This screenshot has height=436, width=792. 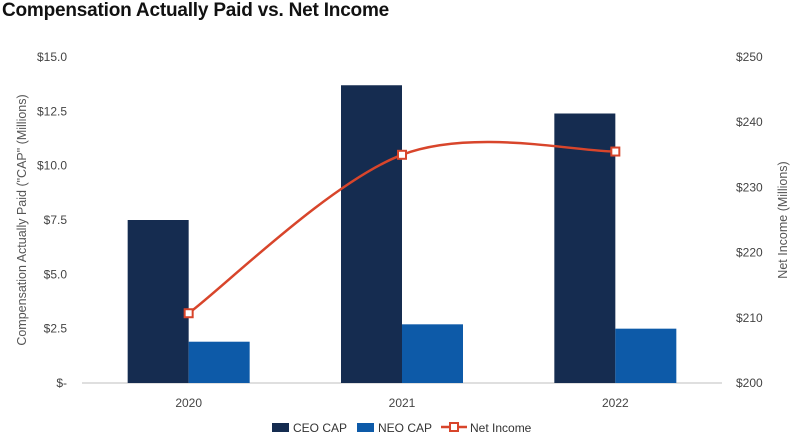 I want to click on legend-label-net-income: Net Income, so click(x=501, y=428).